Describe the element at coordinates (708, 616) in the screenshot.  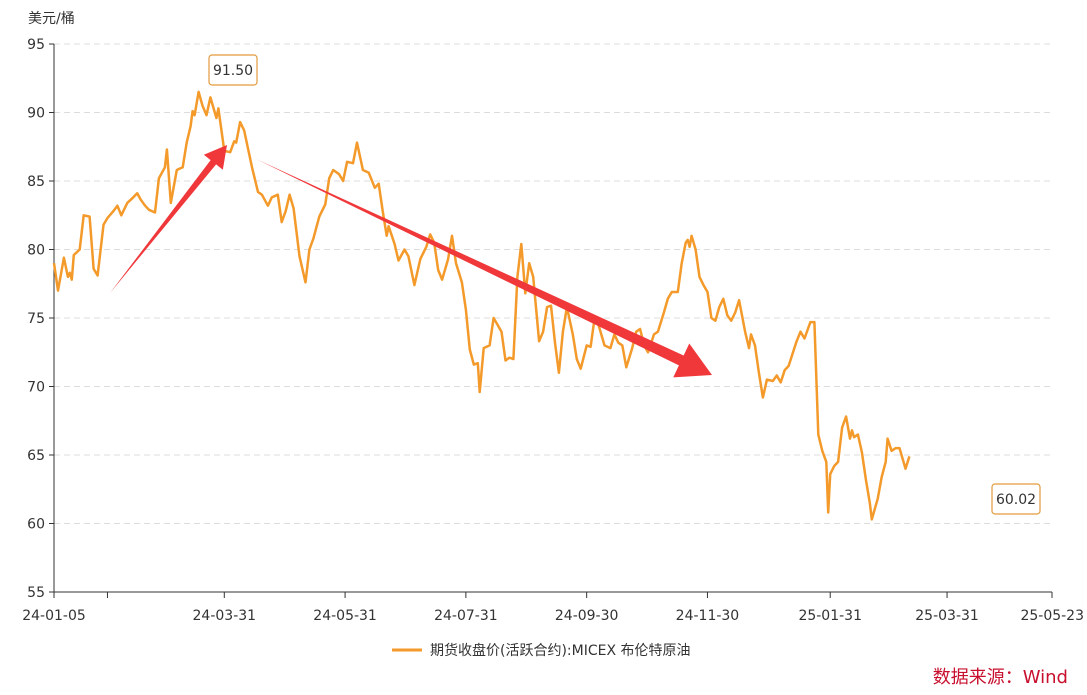
I see `x-tick-label: 24-11-30` at that location.